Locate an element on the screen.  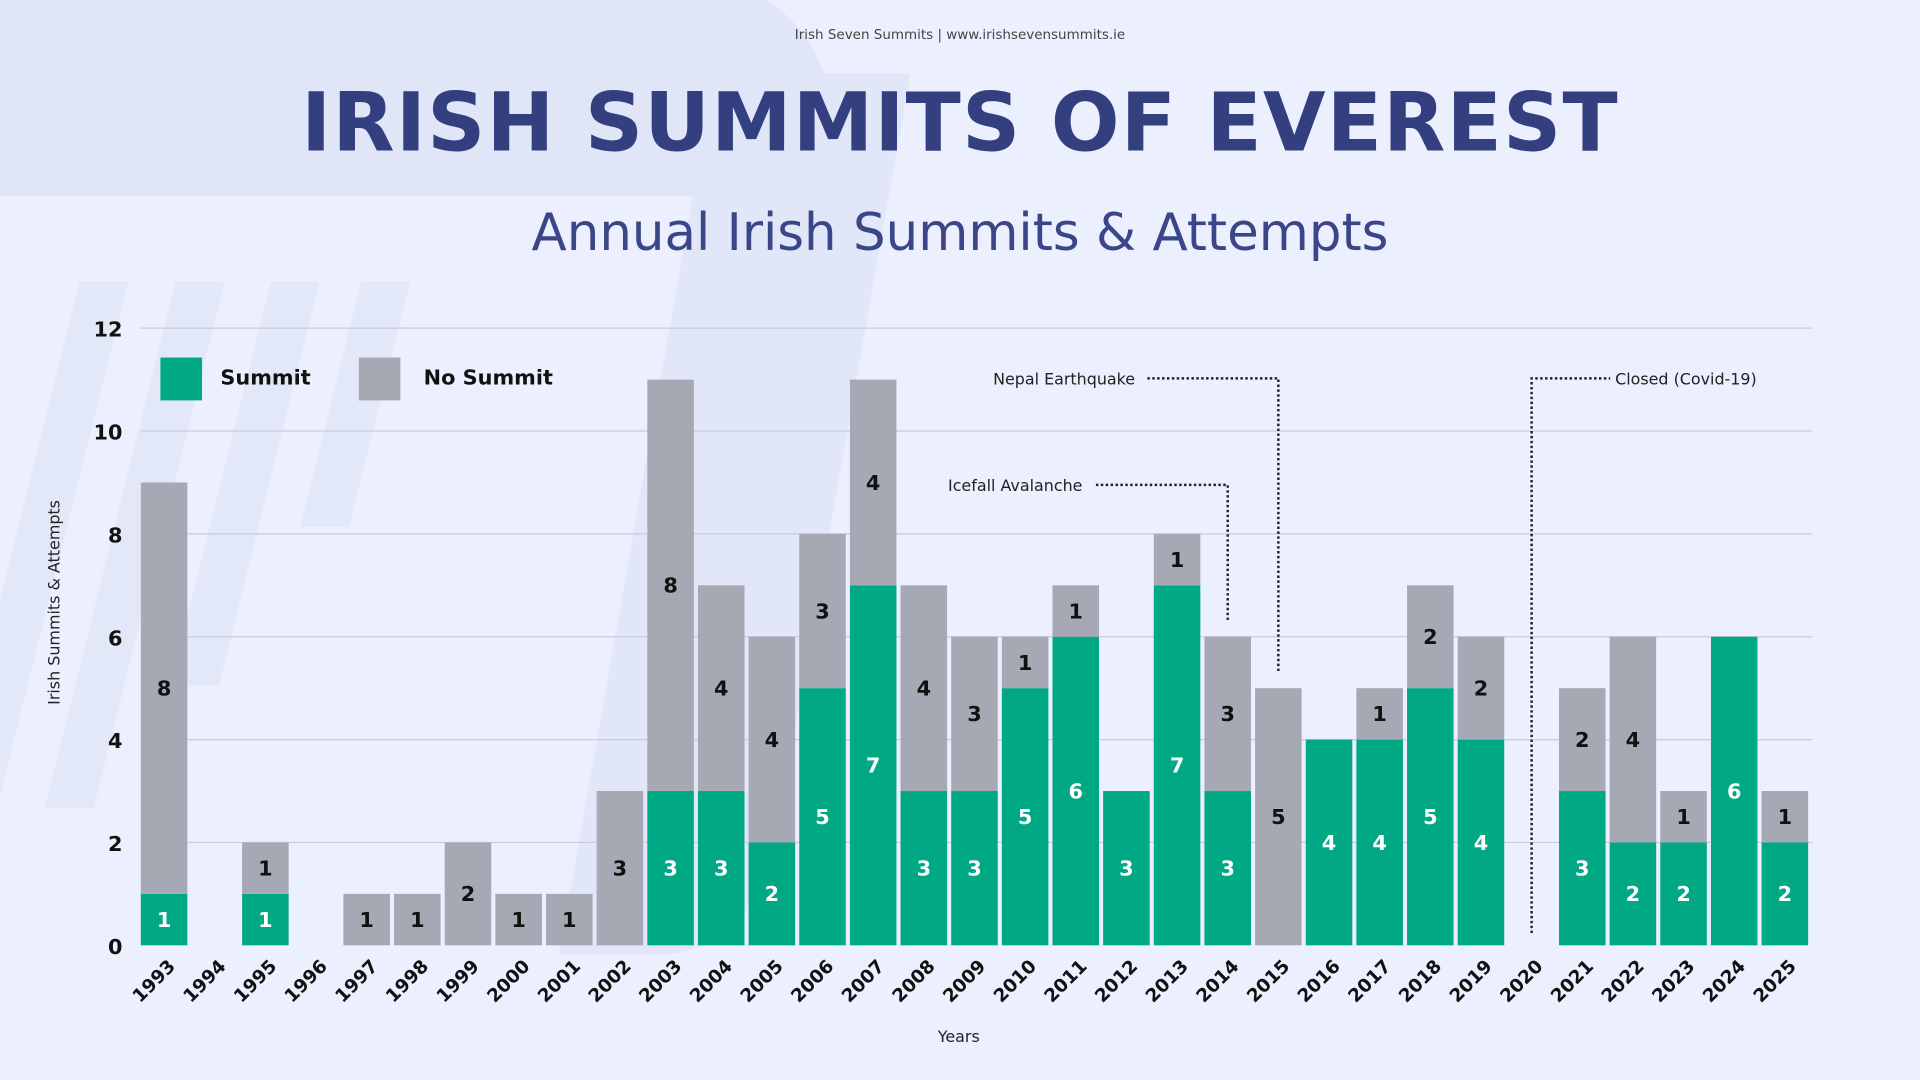
x-tick-label: 2018 is located at coordinates (1420, 981).